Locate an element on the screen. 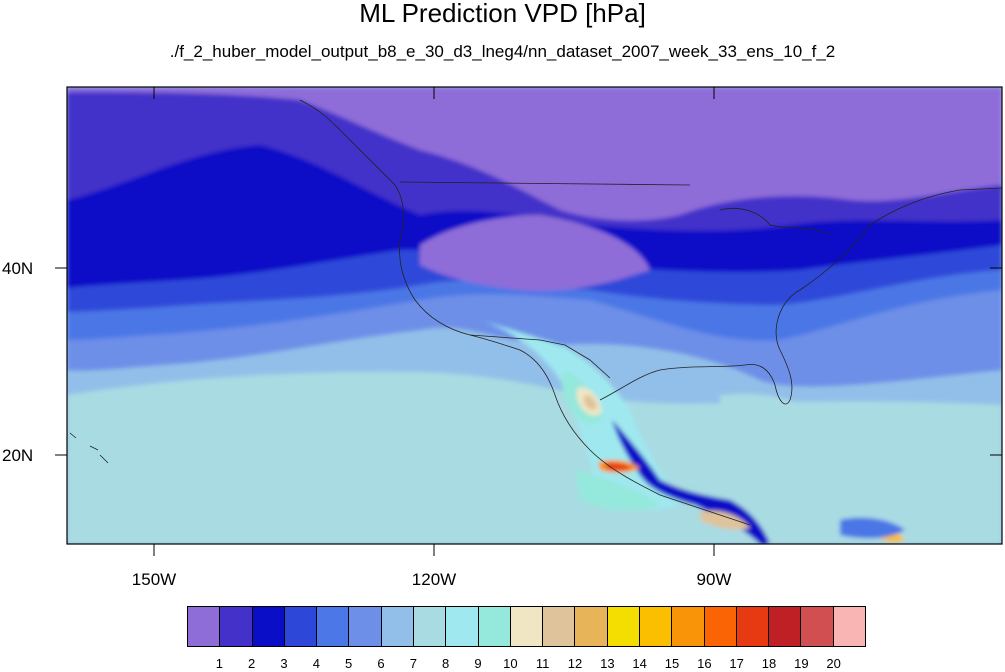 The image size is (1005, 672). lat-label-20n: 20N is located at coordinates (18, 455).